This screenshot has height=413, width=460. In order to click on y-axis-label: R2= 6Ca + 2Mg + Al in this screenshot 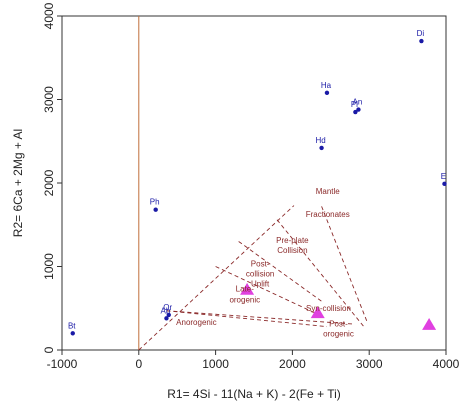, I will do `click(18, 183)`.